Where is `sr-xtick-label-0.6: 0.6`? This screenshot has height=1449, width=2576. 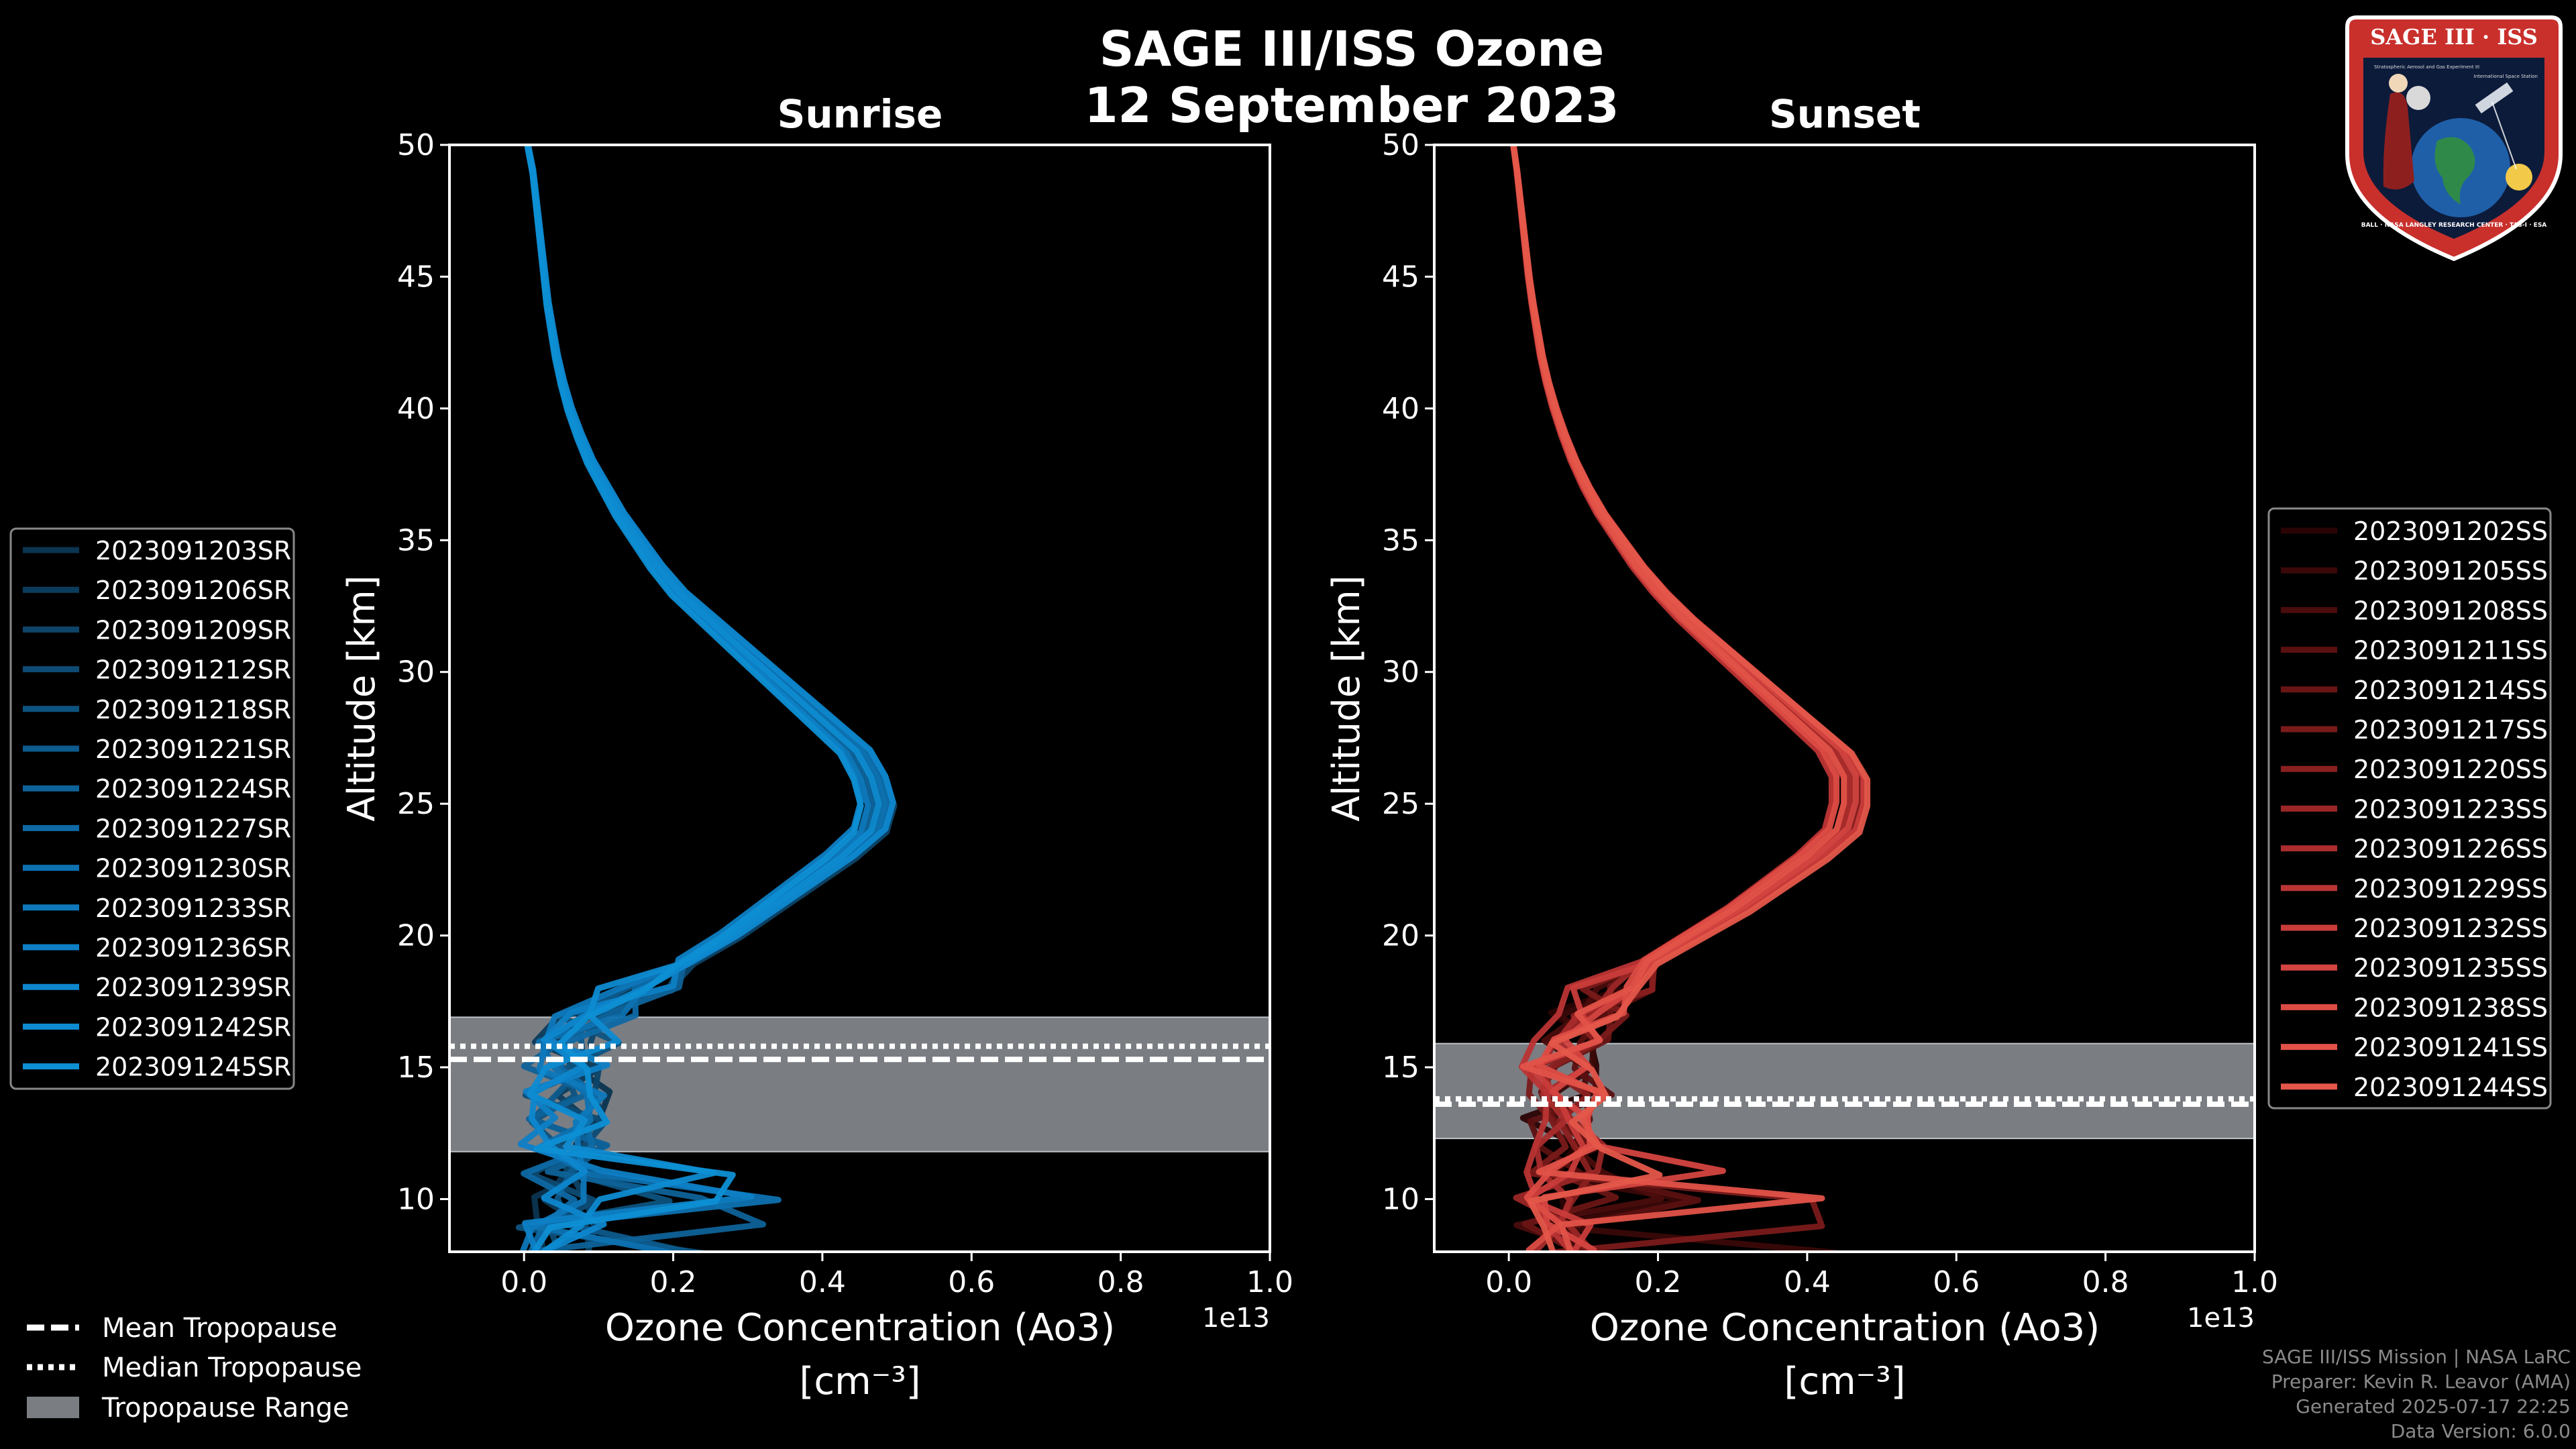 sr-xtick-label-0.6: 0.6 is located at coordinates (971, 1282).